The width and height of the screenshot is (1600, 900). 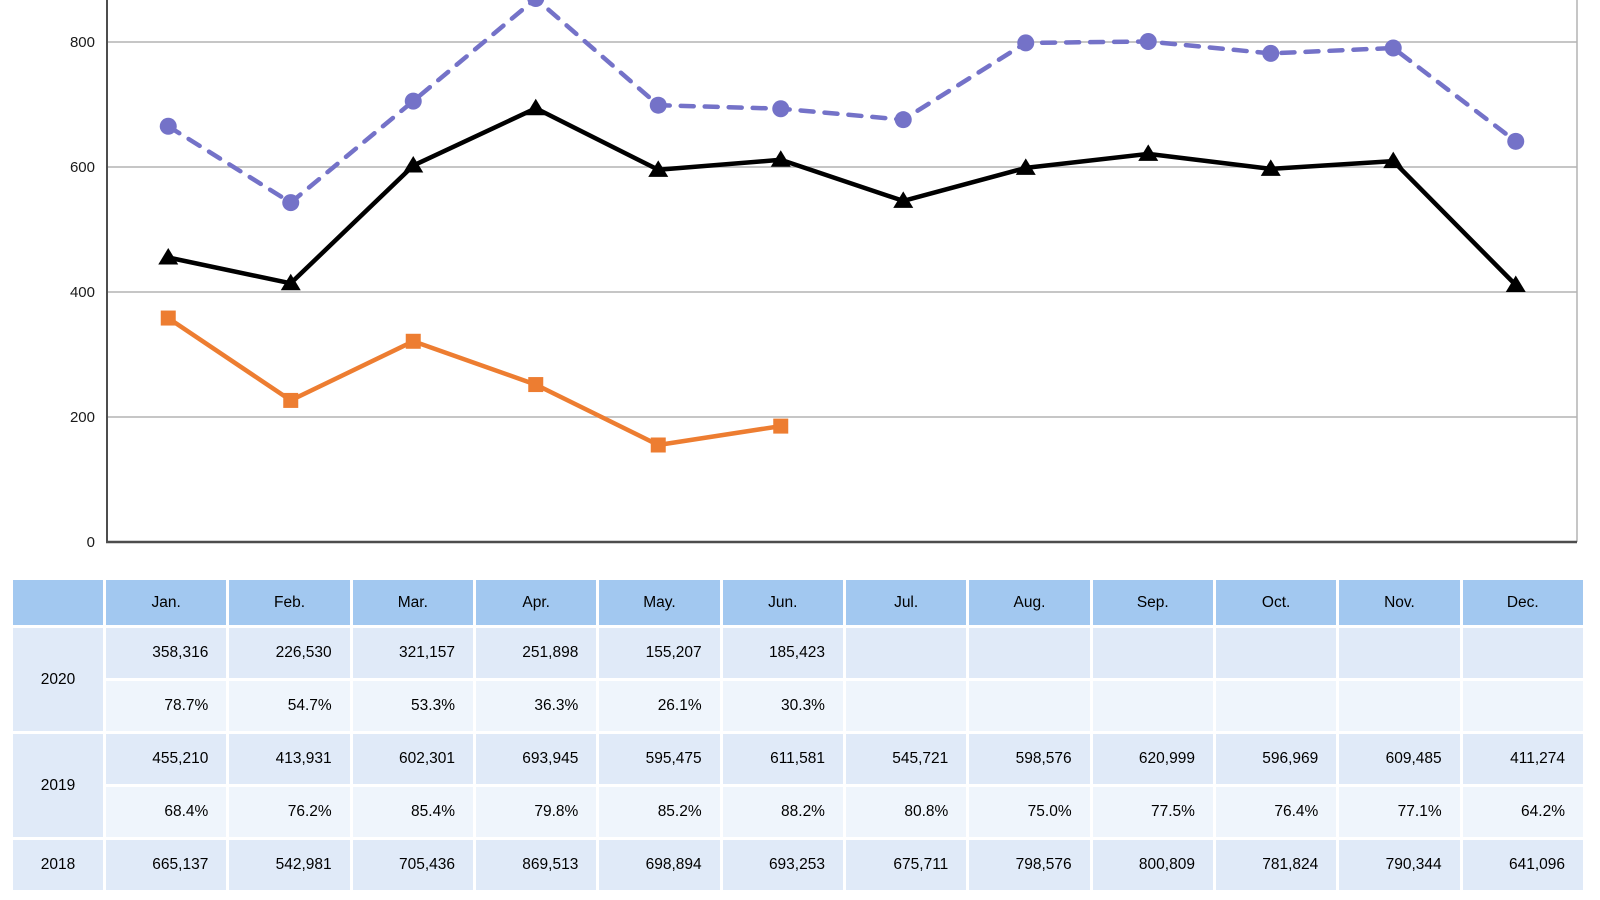 I want to click on y-axis-label: 200, so click(x=82, y=417).